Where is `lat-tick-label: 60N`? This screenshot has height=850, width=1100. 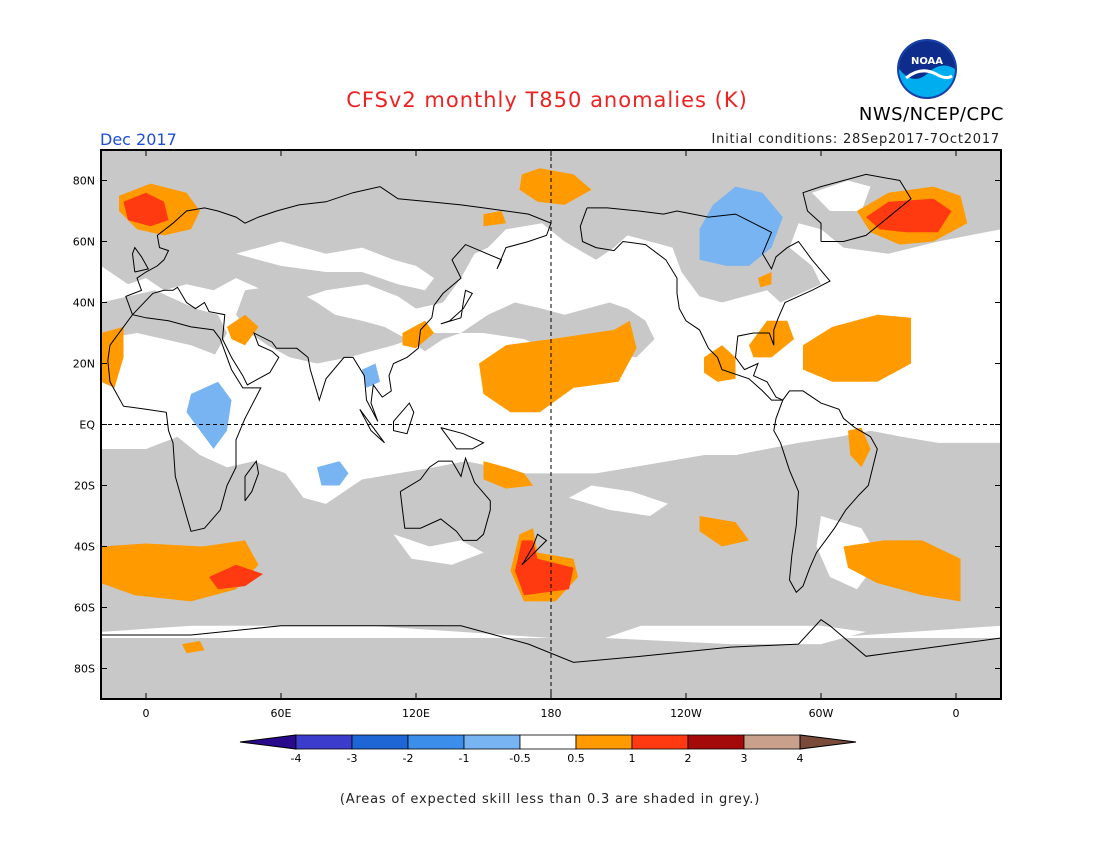
lat-tick-label: 60N is located at coordinates (84, 242).